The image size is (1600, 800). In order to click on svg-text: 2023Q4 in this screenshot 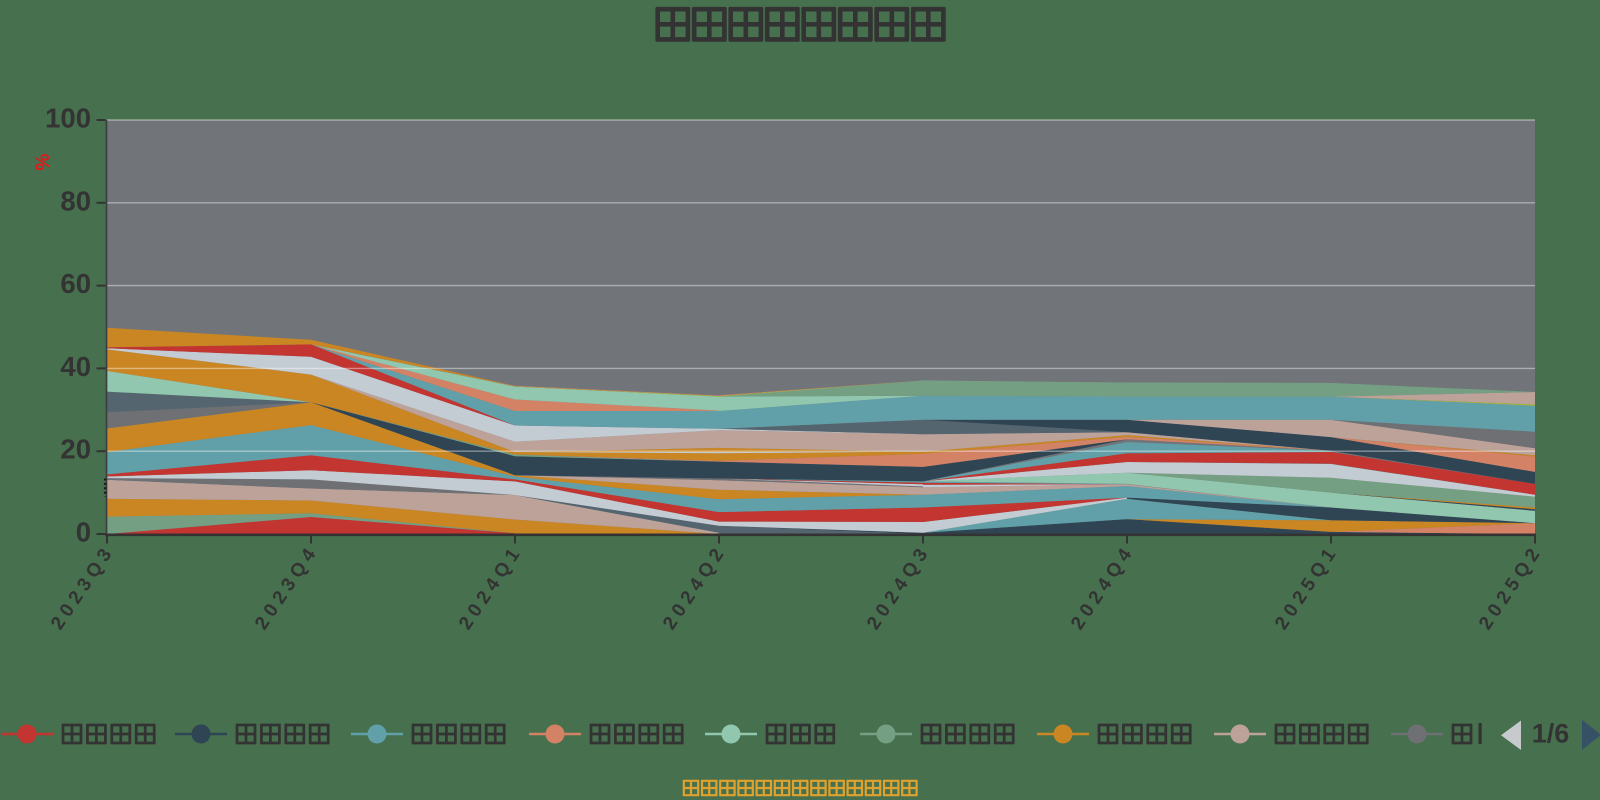, I will do `click(287, 587)`.